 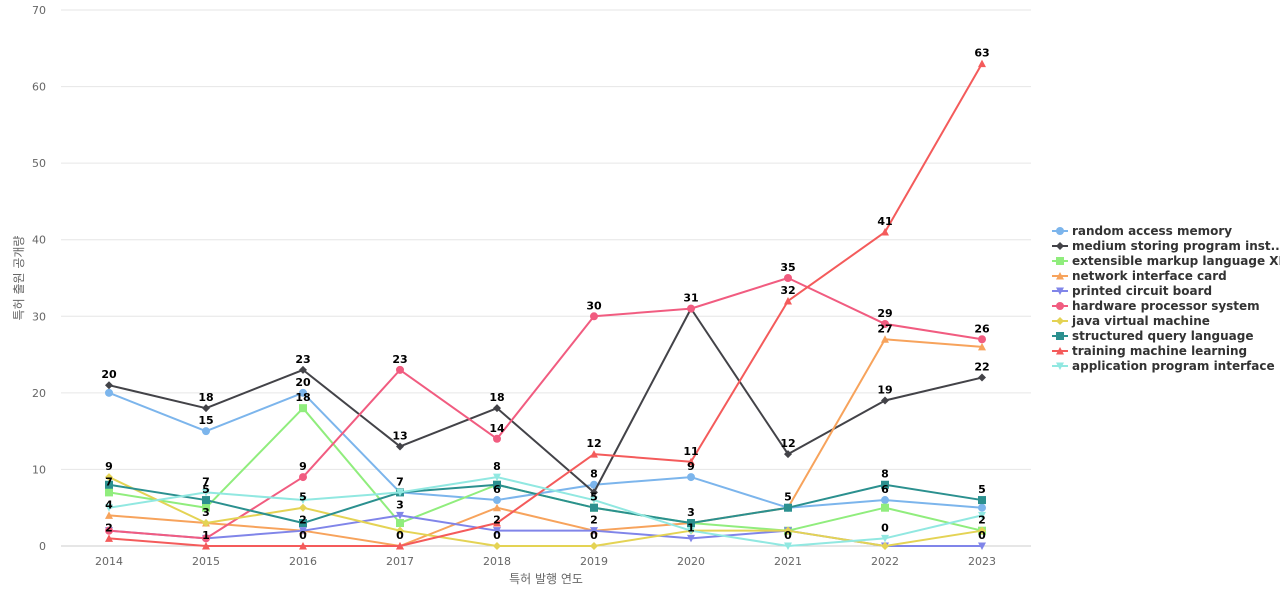 What do you see at coordinates (400, 561) in the screenshot?
I see `x-tick-label: 2017` at bounding box center [400, 561].